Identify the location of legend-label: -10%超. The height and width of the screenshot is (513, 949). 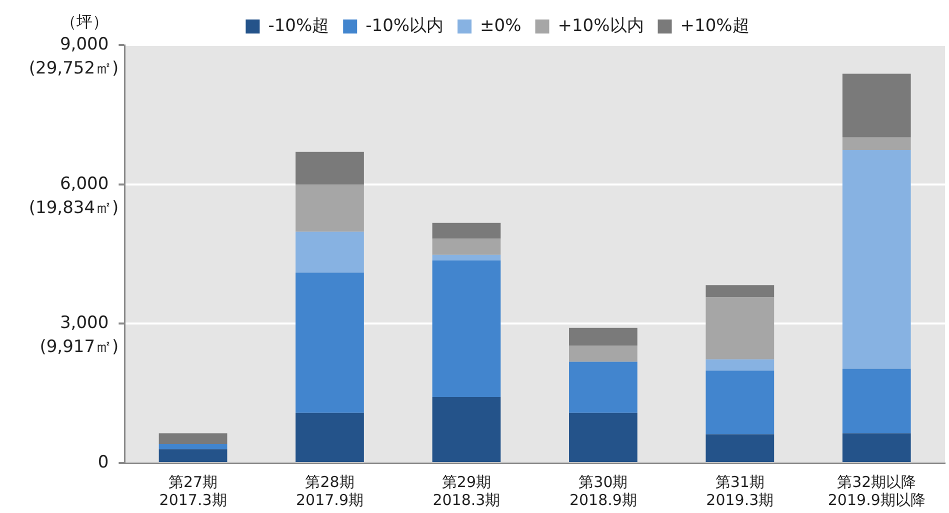
(299, 26).